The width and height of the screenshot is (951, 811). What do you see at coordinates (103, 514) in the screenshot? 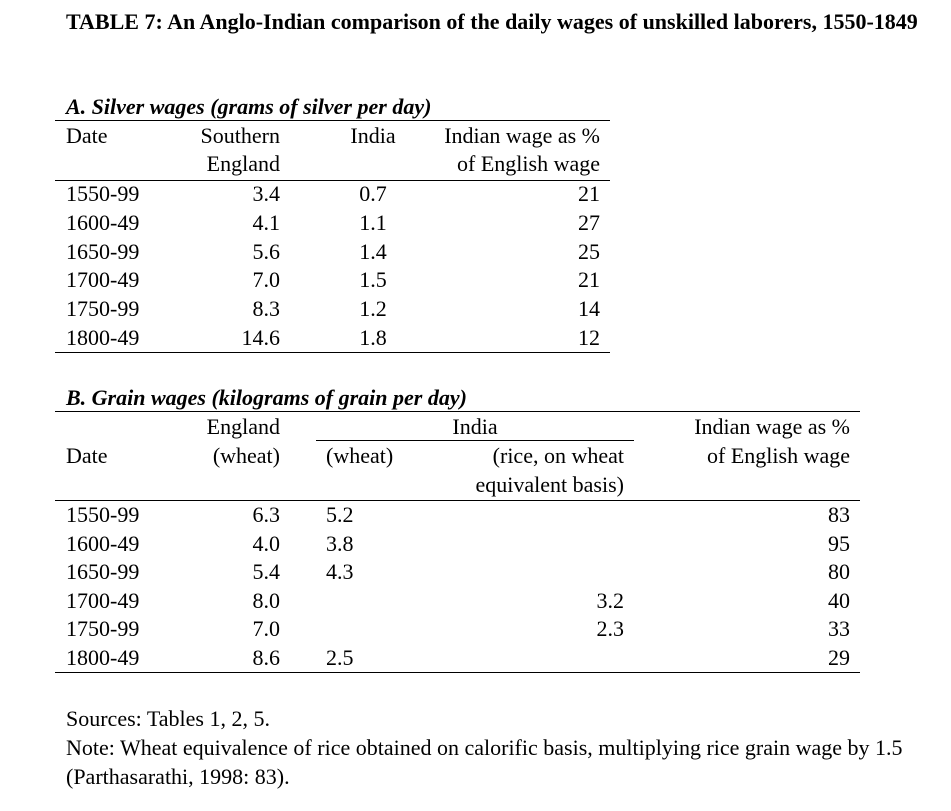
I see `b-row-date: 1550-99` at bounding box center [103, 514].